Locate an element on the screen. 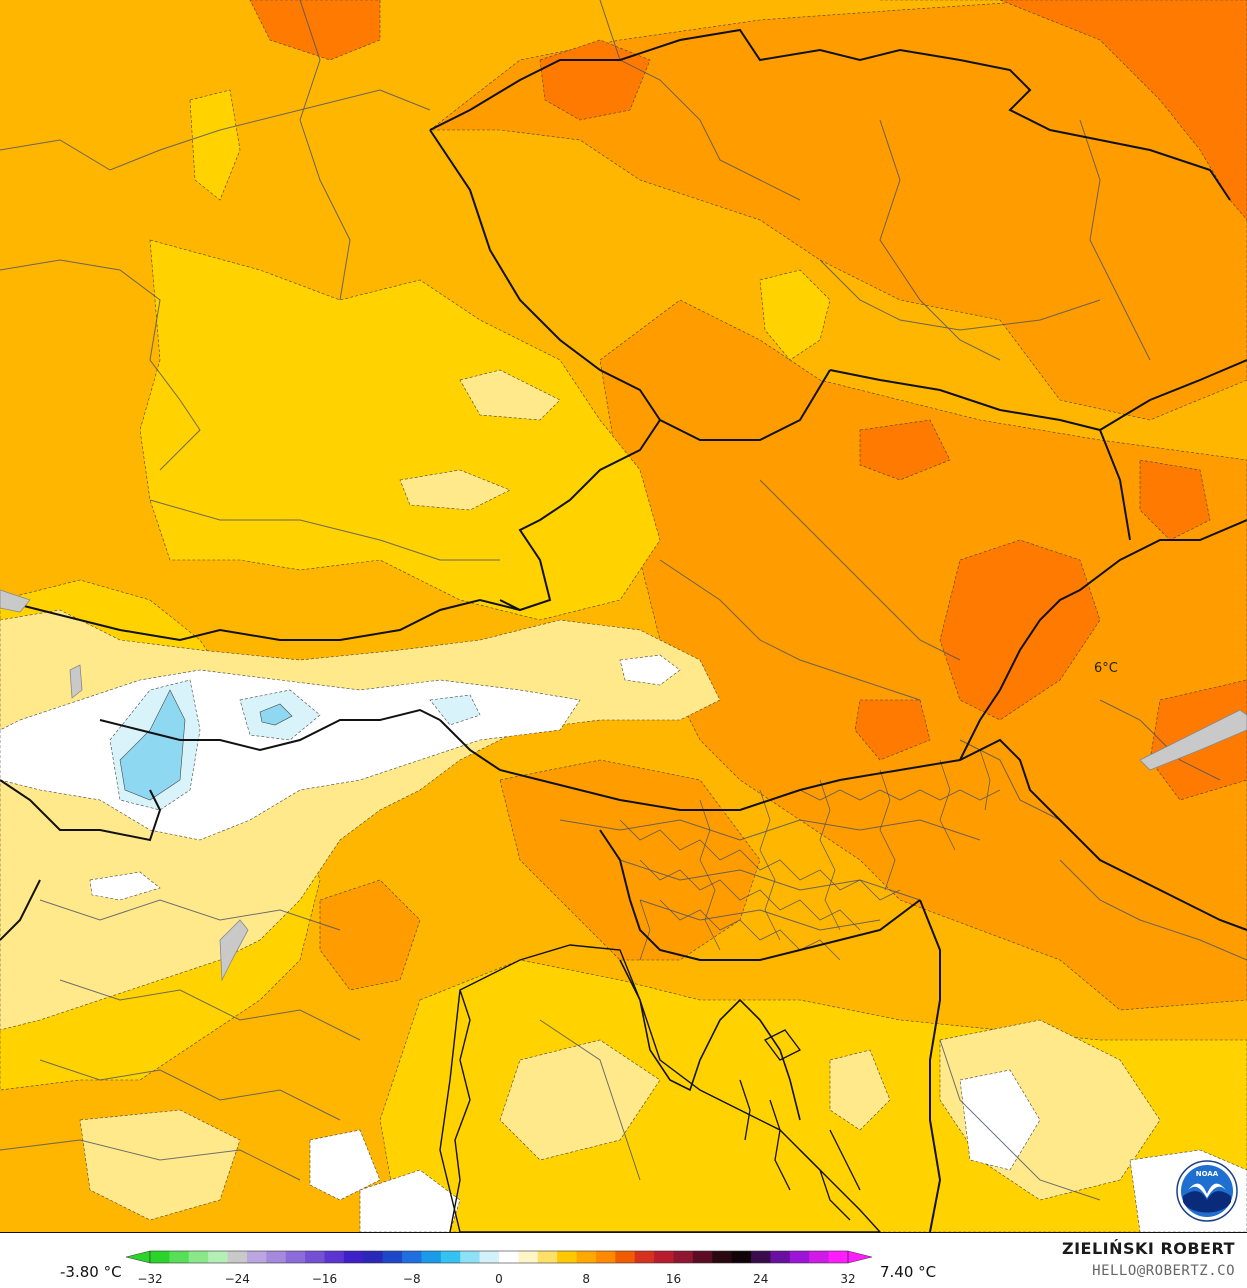 This screenshot has height=1288, width=1247. scale-tick-label: −16 is located at coordinates (324, 1279).